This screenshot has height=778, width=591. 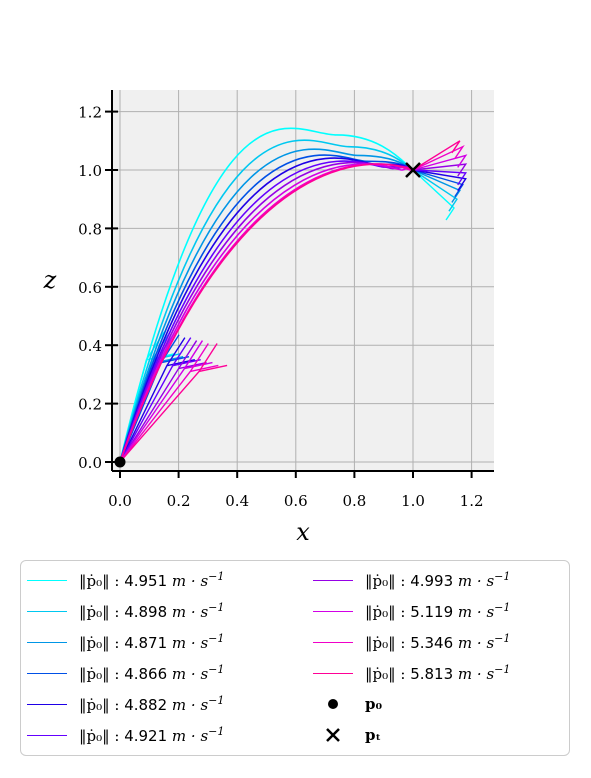 What do you see at coordinates (373, 735) in the screenshot?
I see `legend-label: pₜ` at bounding box center [373, 735].